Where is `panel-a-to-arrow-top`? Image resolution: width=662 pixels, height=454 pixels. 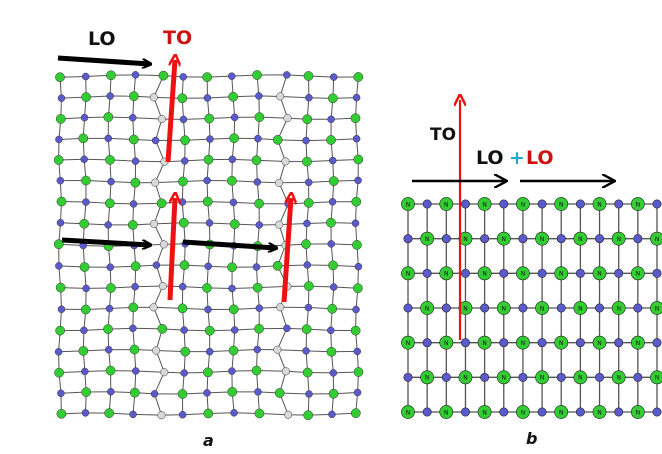
panel-a-to-arrow-top is located at coordinates (170, 111).